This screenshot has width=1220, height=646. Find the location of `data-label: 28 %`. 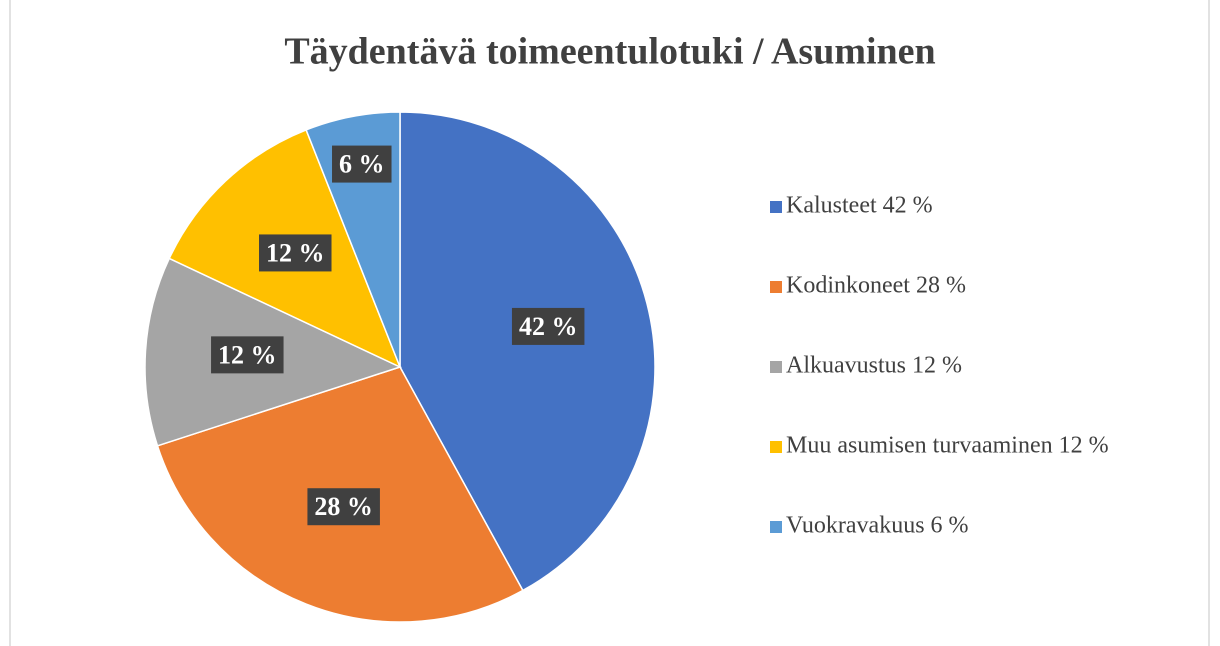

data-label: 28 % is located at coordinates (343, 506).